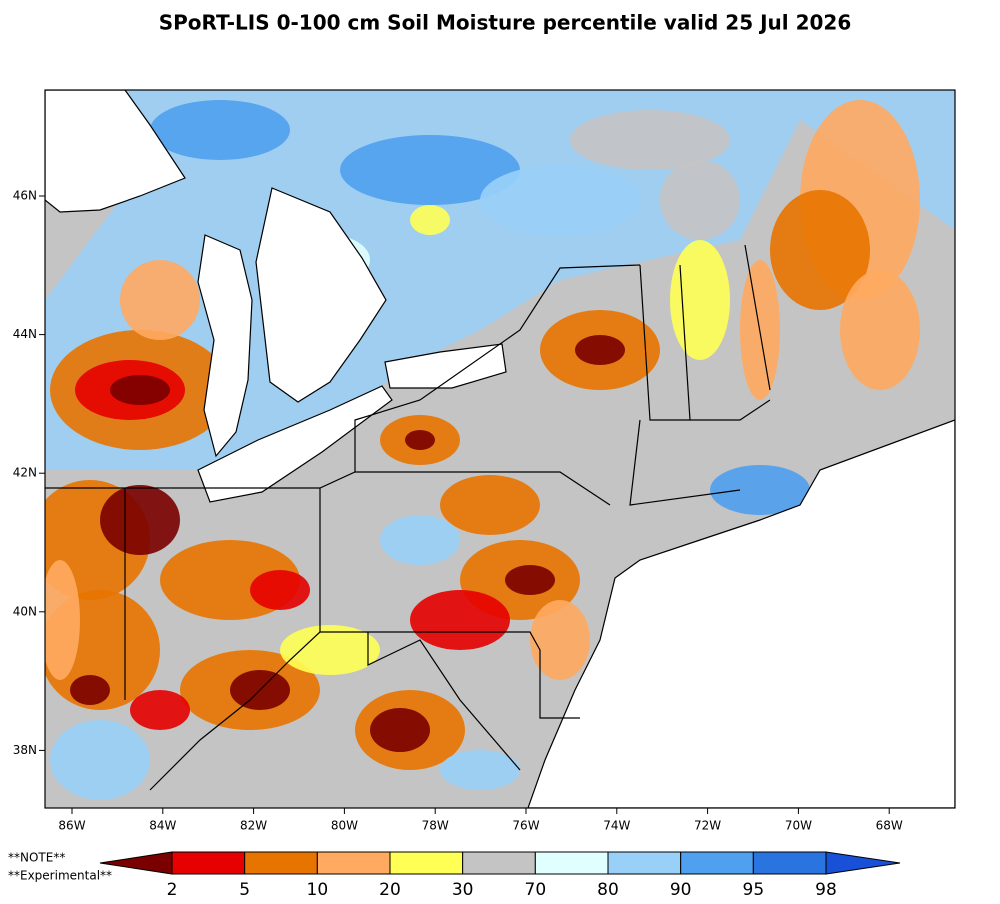 The width and height of the screenshot is (1000, 904). What do you see at coordinates (608, 890) in the screenshot?
I see `colorbar-label: 80` at bounding box center [608, 890].